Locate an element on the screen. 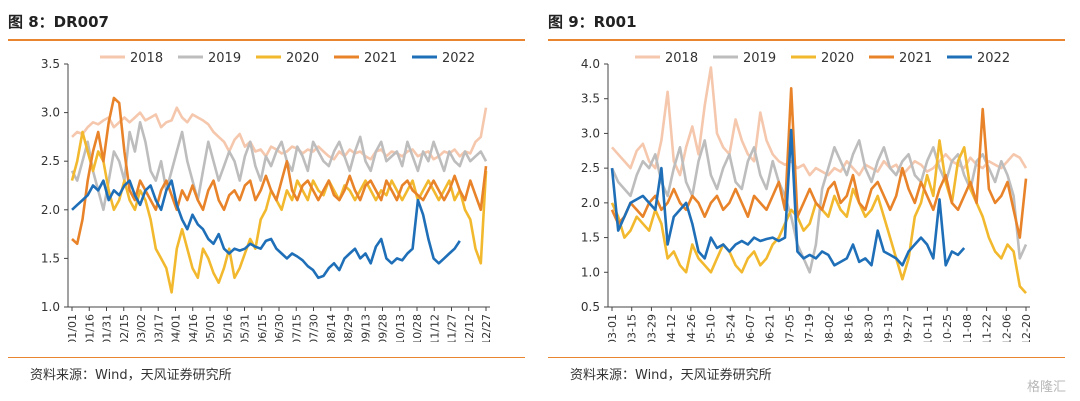  watermark-logo: 格隆汇 is located at coordinates (1046, 387).